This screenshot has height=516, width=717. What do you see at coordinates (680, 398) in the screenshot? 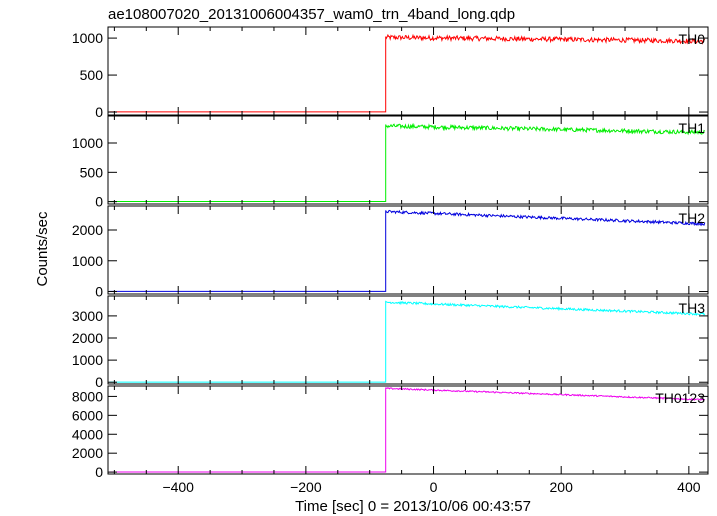
I see `panel-label-th0123: TH0123` at bounding box center [680, 398].